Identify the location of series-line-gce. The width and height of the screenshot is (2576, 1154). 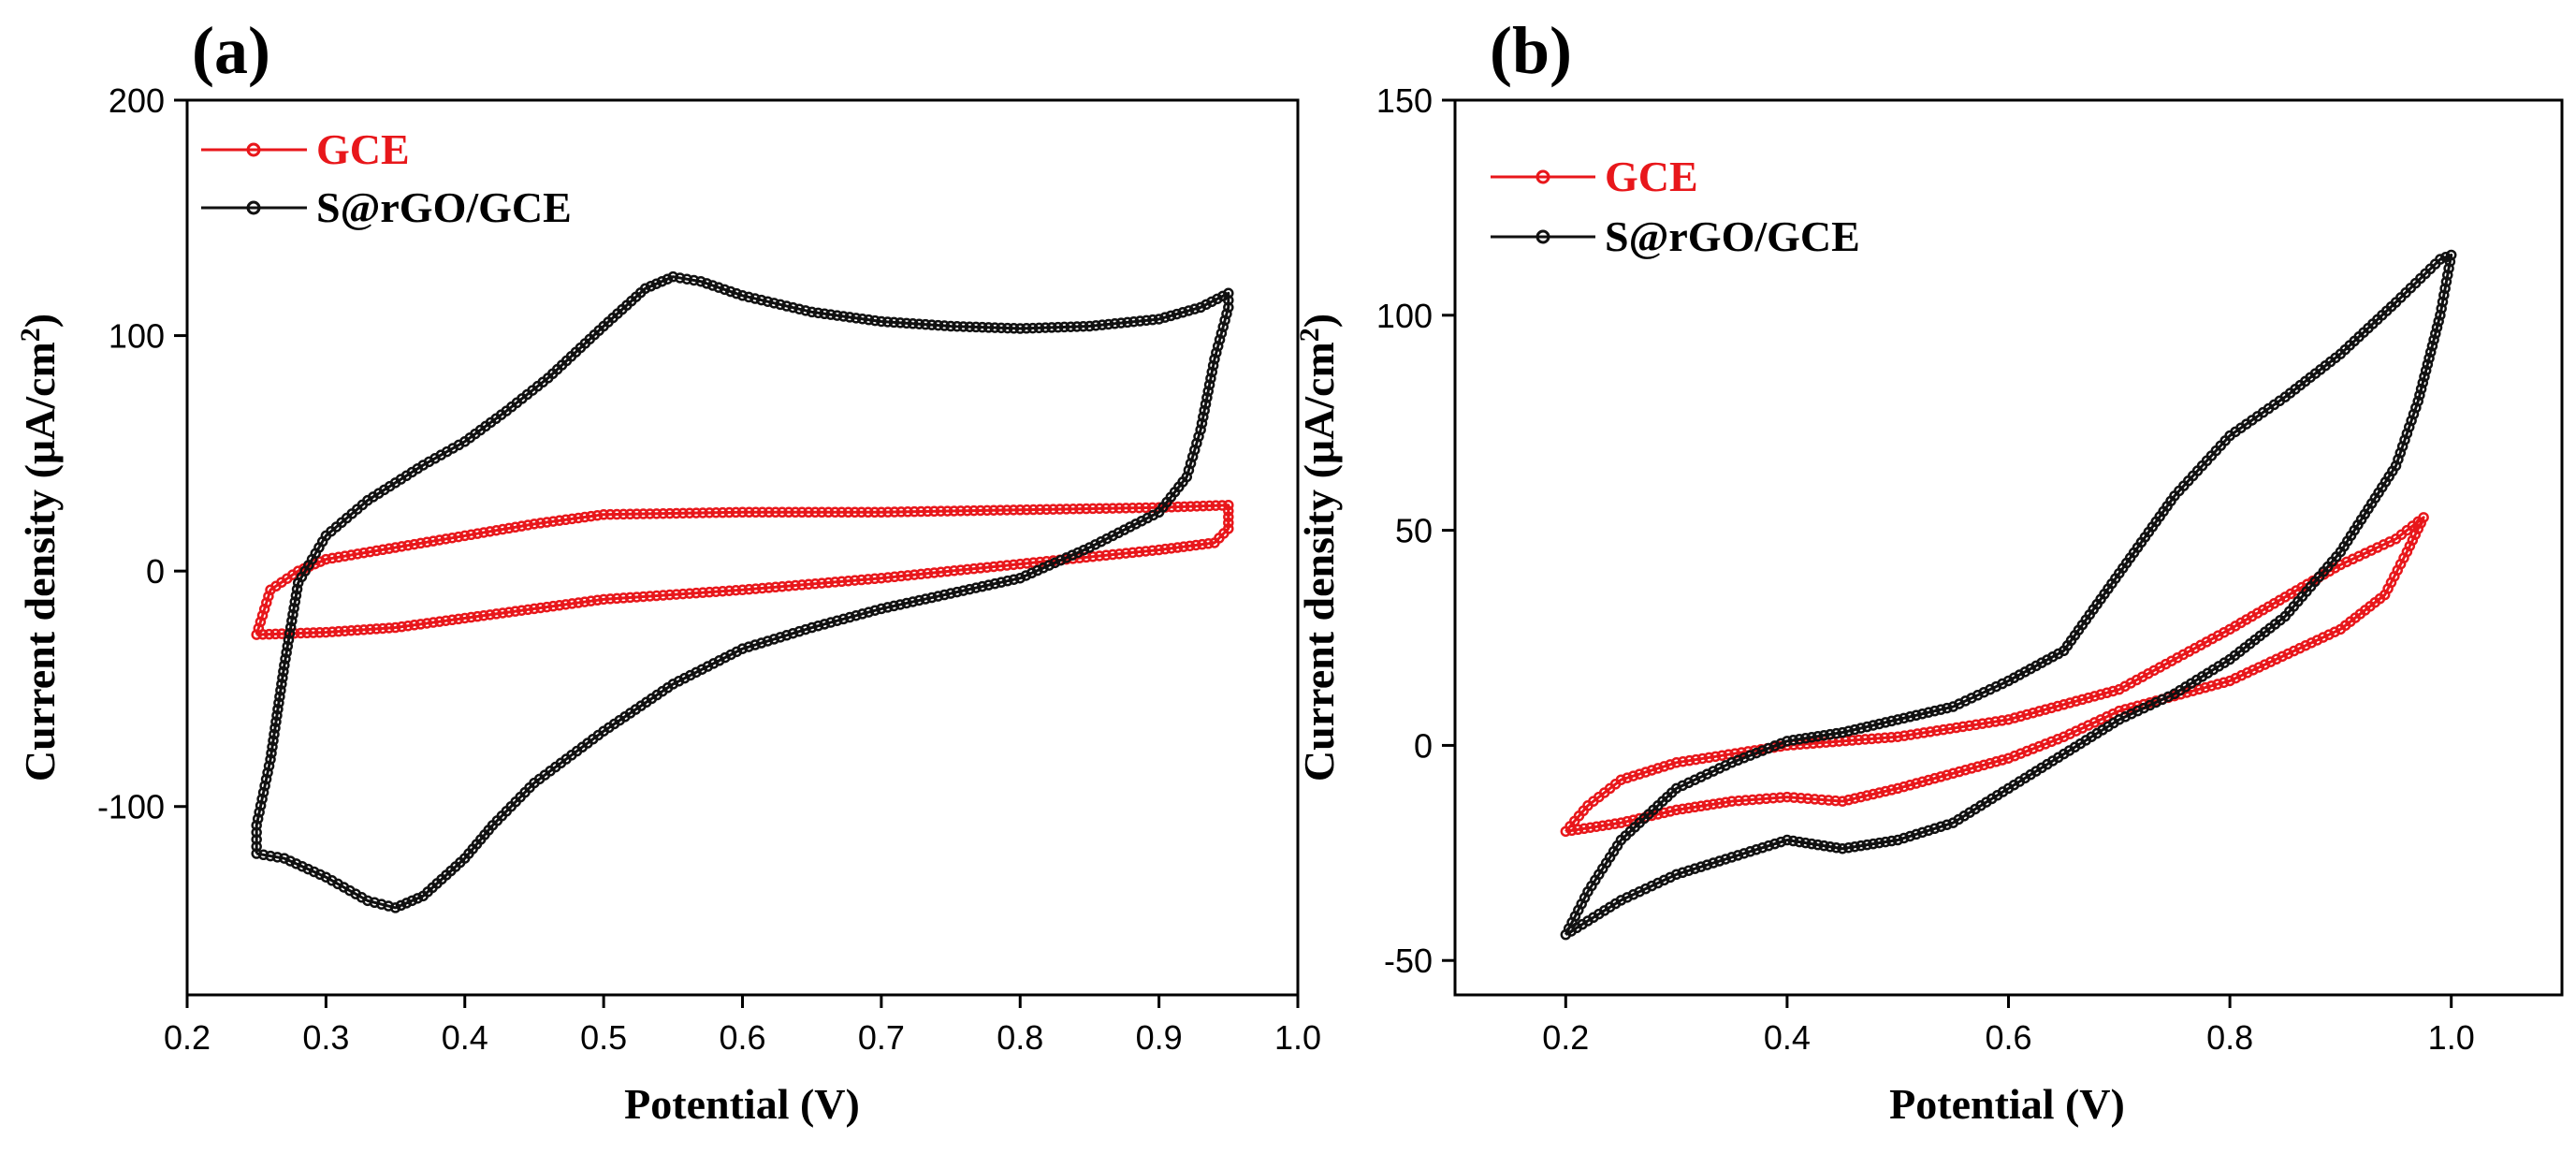
(742, 570).